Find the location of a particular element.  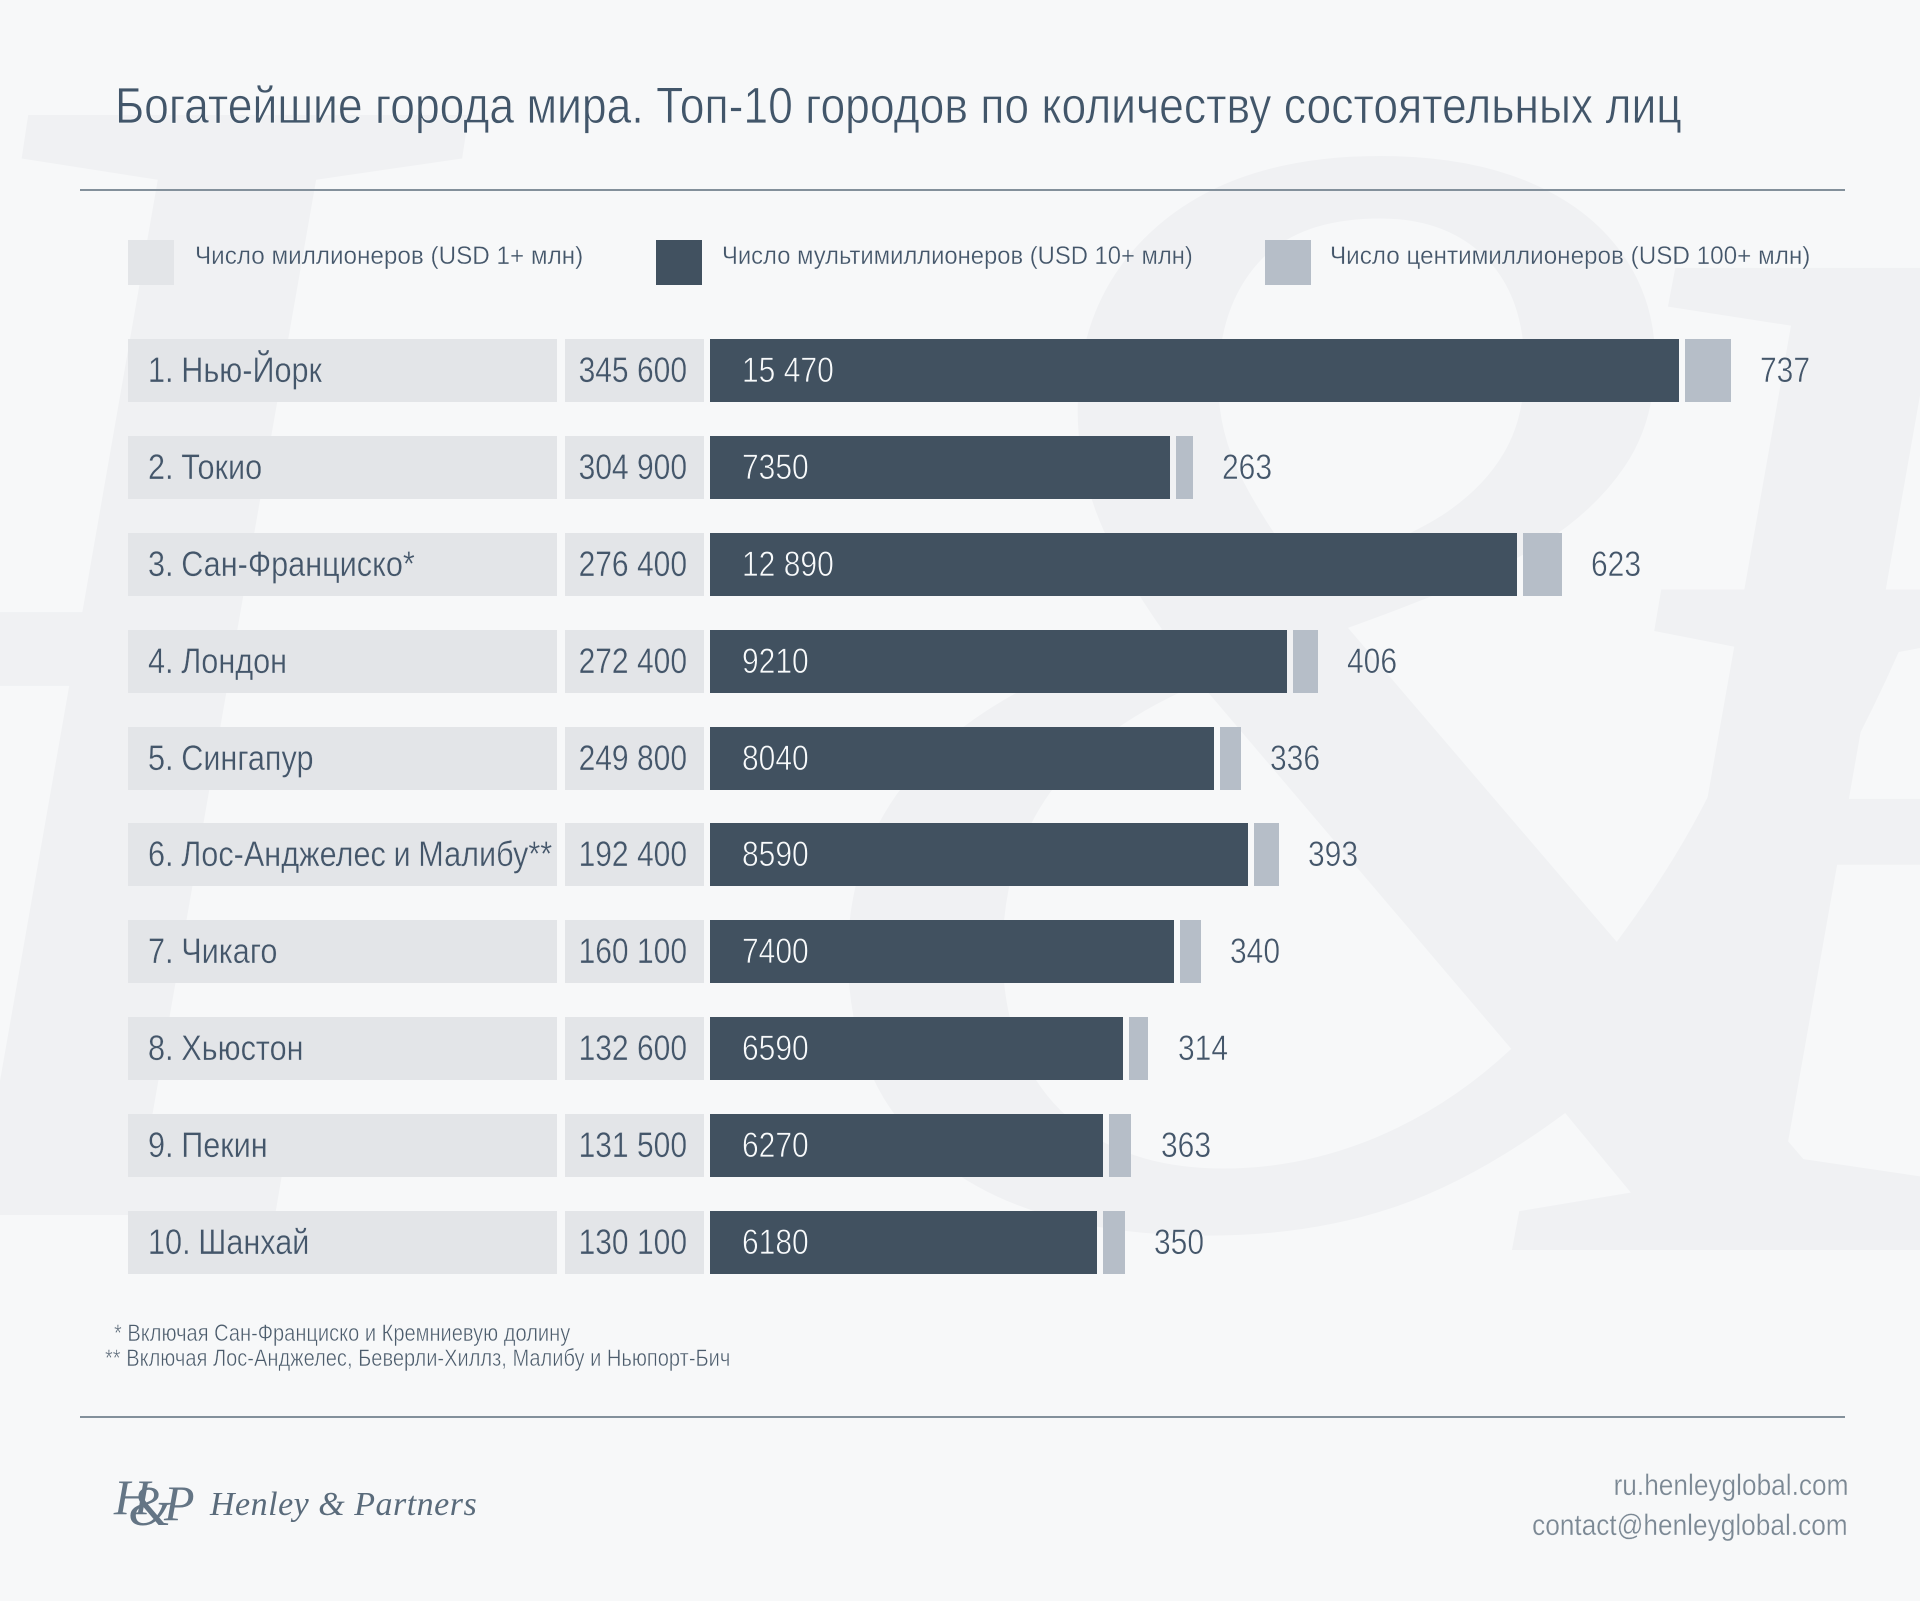

svg-text: H is located at coordinates (133, 1497).